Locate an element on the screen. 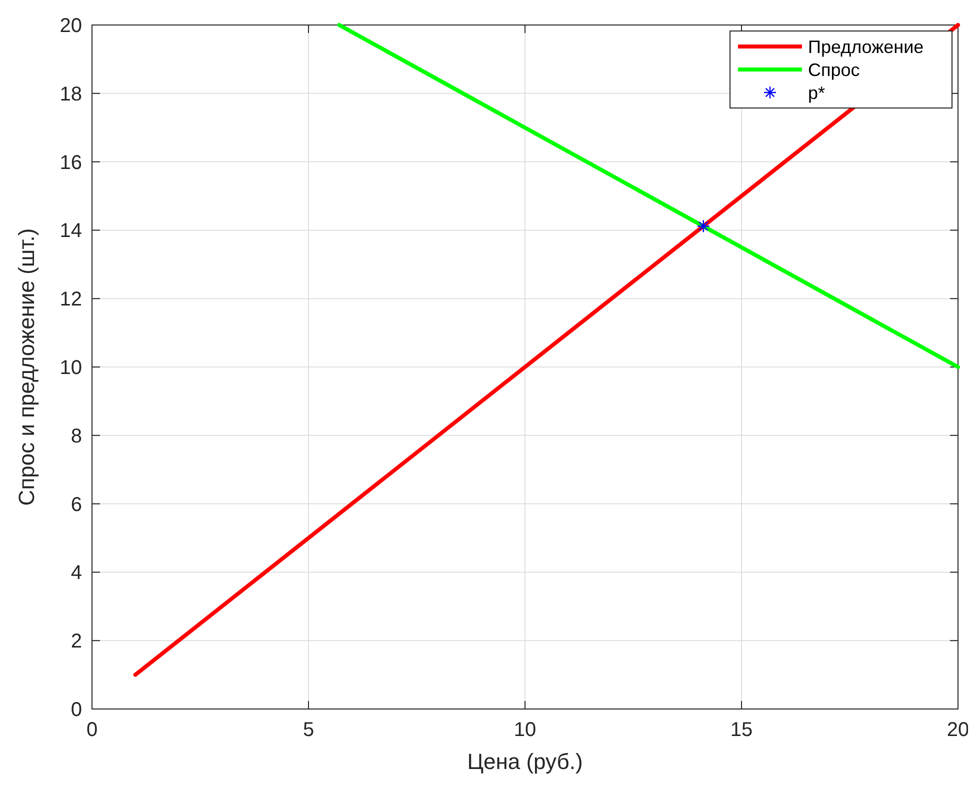  y-tick-label: 18 is located at coordinates (71, 94).